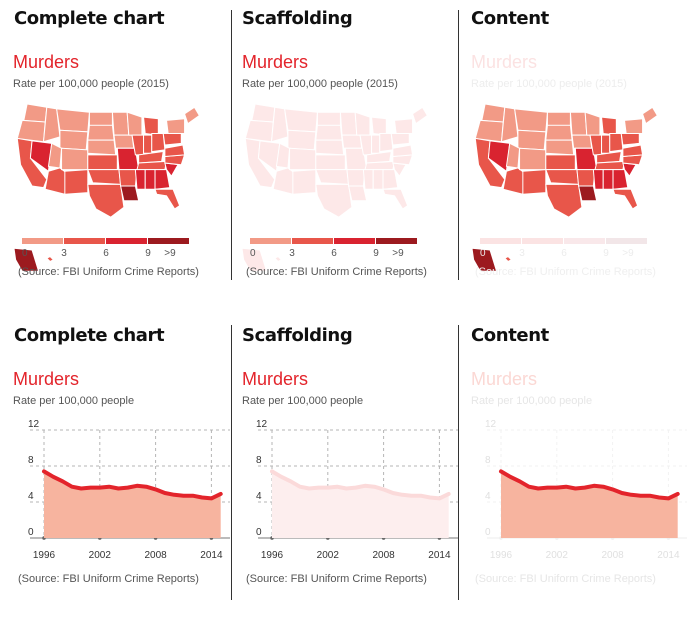  Describe the element at coordinates (510, 18) in the screenshot. I see `heading-content-map: Content` at that location.